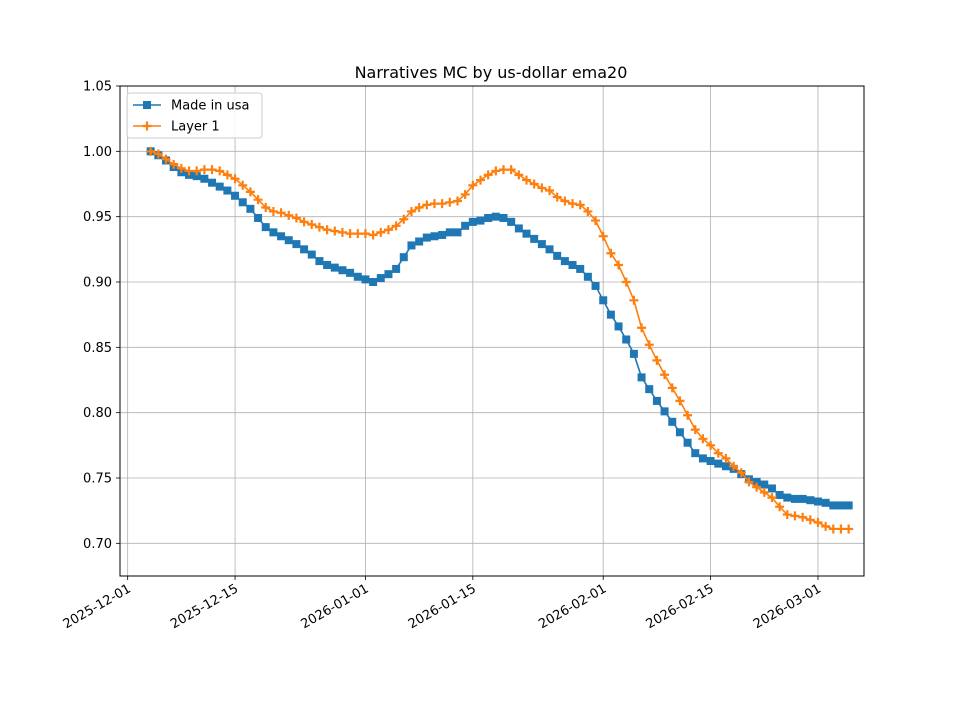 The height and width of the screenshot is (719, 960). Describe the element at coordinates (194, 115) in the screenshot. I see `legend: Made in usa Layer 1` at that location.